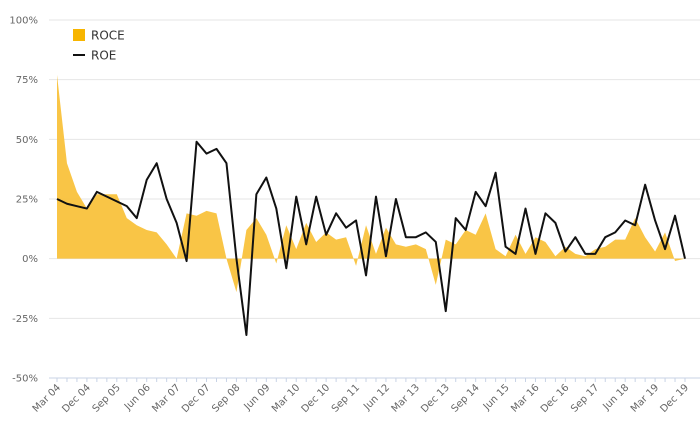 This screenshot has height=433, width=700. I want to click on x-tick-label: Sep 08, so click(226, 398).